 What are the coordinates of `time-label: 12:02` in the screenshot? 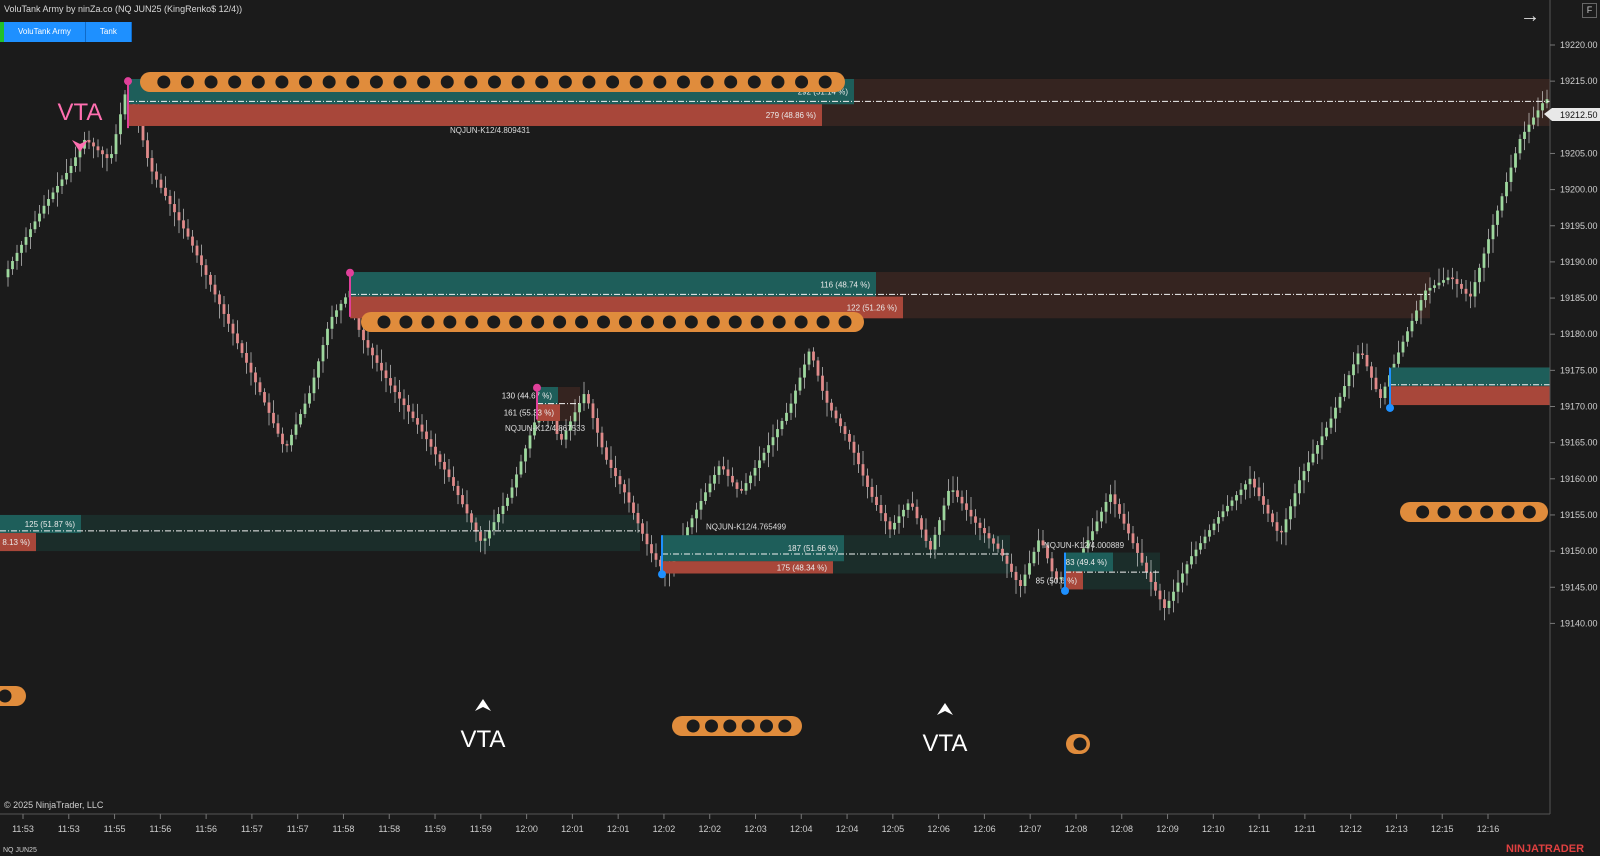 It's located at (664, 829).